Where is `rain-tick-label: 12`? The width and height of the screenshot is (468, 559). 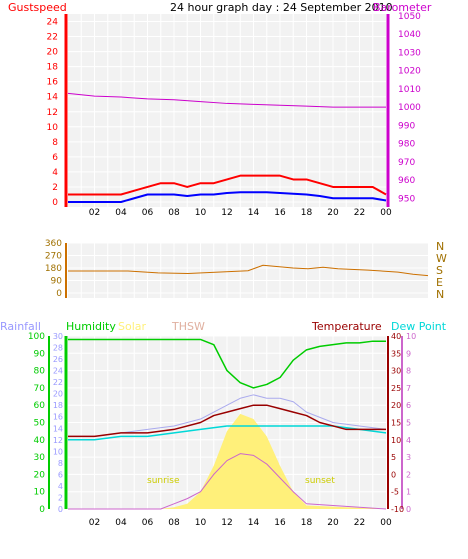 rain-tick-label: 12 is located at coordinates (58, 440).